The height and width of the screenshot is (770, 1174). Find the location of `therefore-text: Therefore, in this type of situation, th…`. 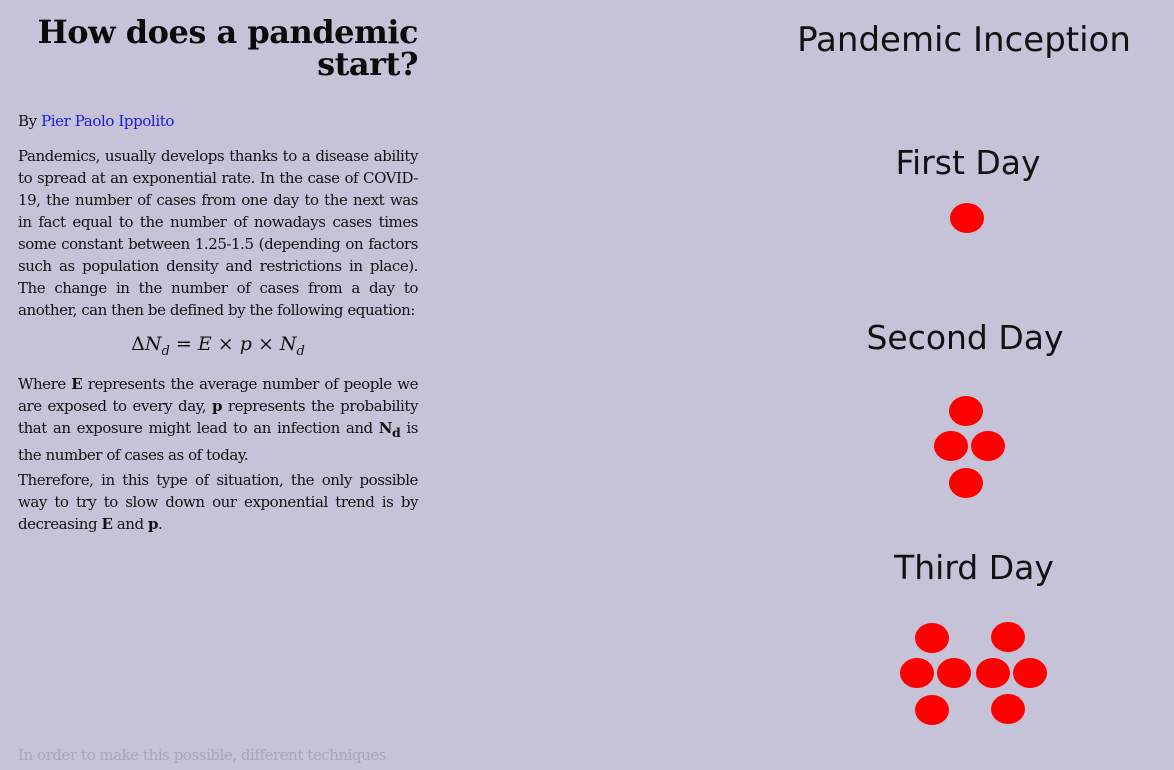

therefore-text: Therefore, in this type of situation, th… is located at coordinates (218, 501).